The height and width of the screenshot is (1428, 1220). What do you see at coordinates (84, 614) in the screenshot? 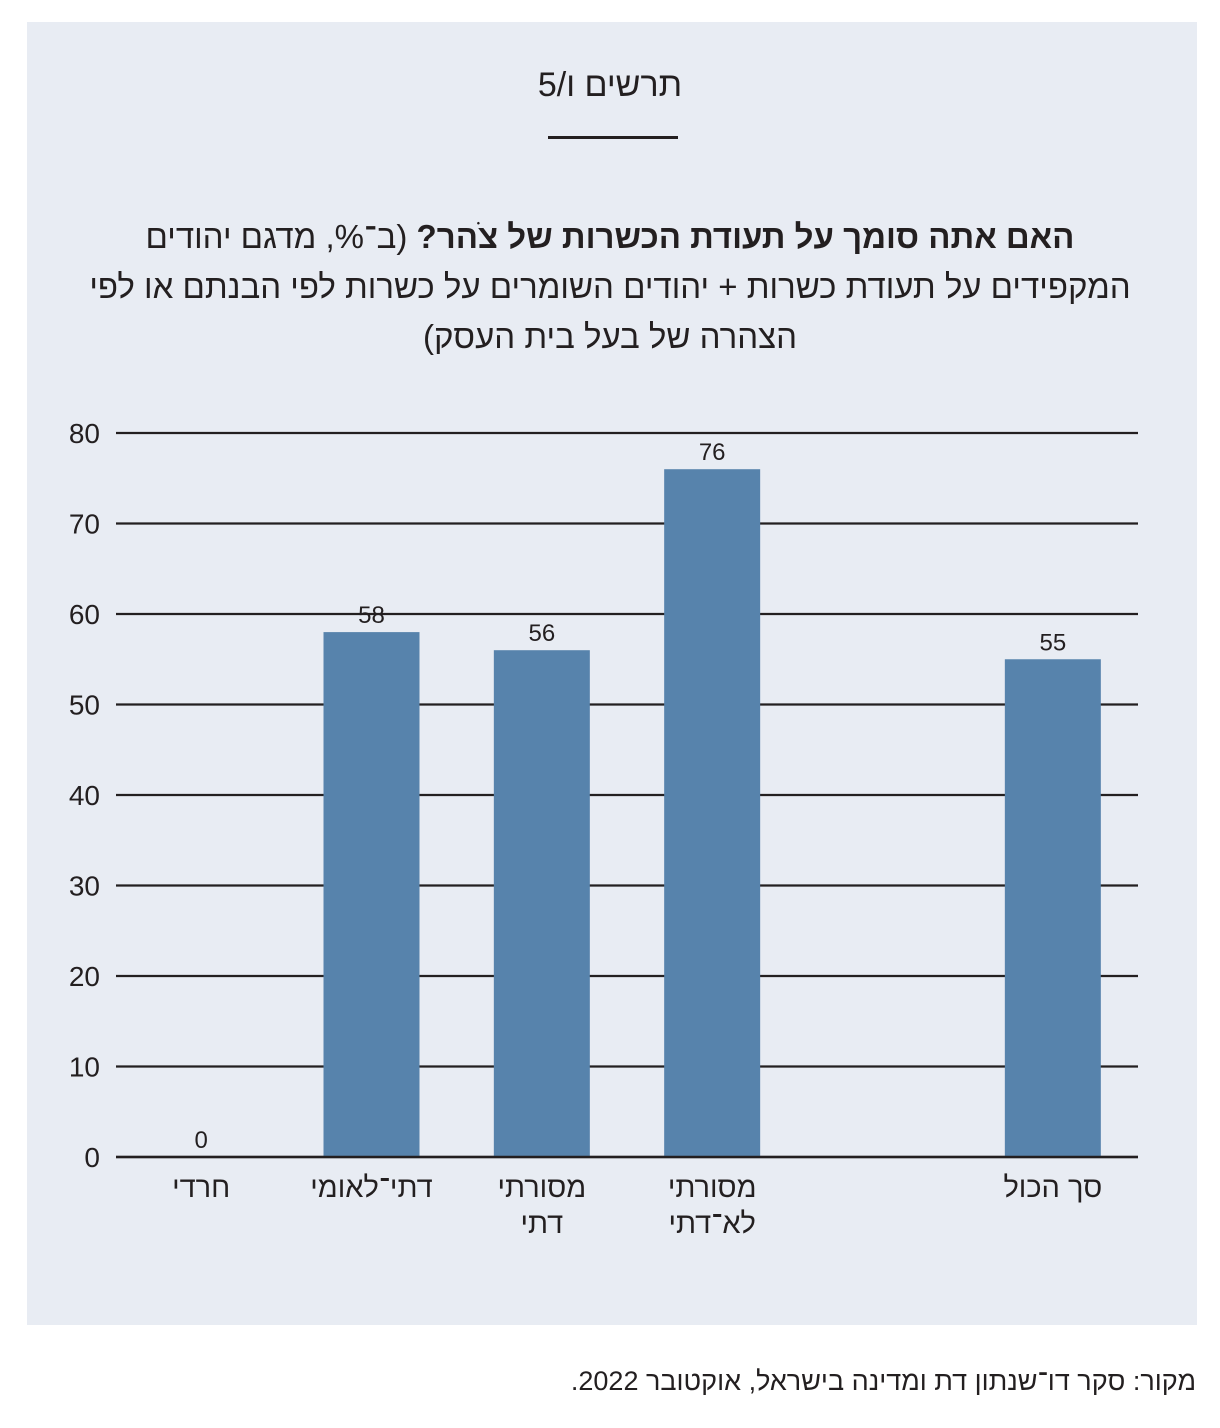
I see `y-tick-label: 60` at bounding box center [84, 614].